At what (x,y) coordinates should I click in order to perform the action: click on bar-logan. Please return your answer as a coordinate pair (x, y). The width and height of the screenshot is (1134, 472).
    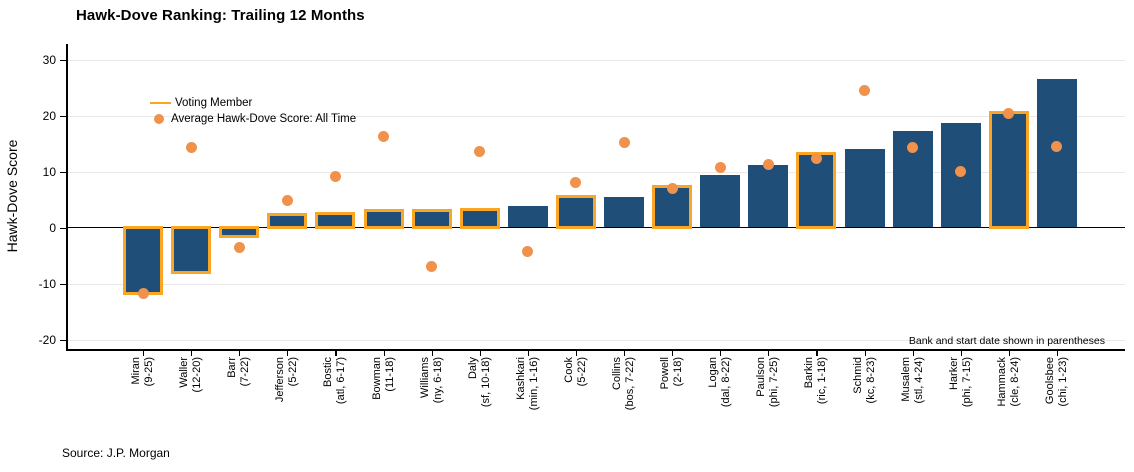
    Looking at the image, I should click on (720, 201).